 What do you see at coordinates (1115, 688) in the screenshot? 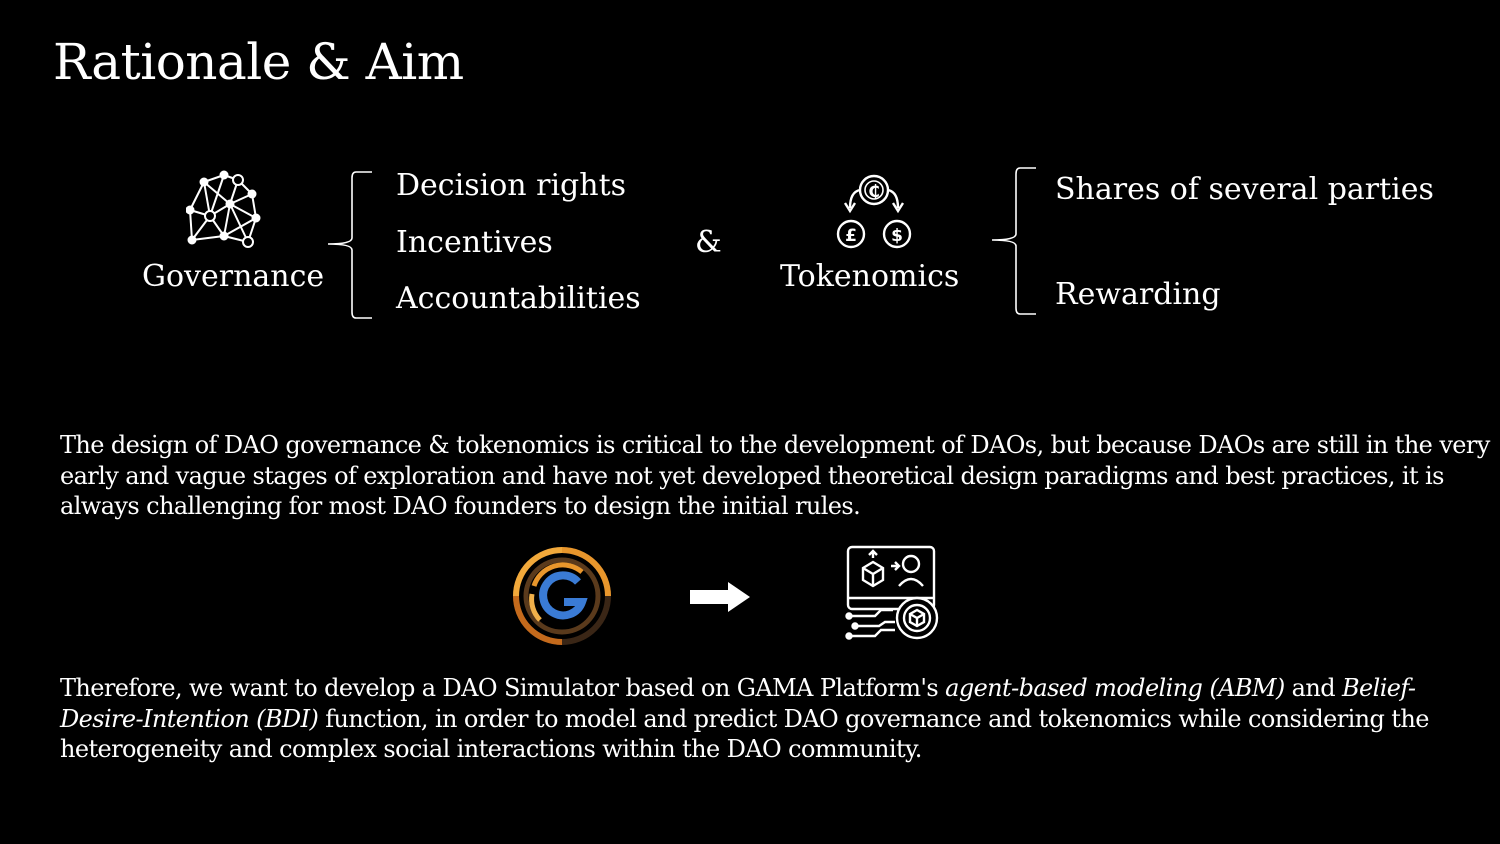
I see `paragraph-aim-abm: agent-based modeling (ABM)` at bounding box center [1115, 688].